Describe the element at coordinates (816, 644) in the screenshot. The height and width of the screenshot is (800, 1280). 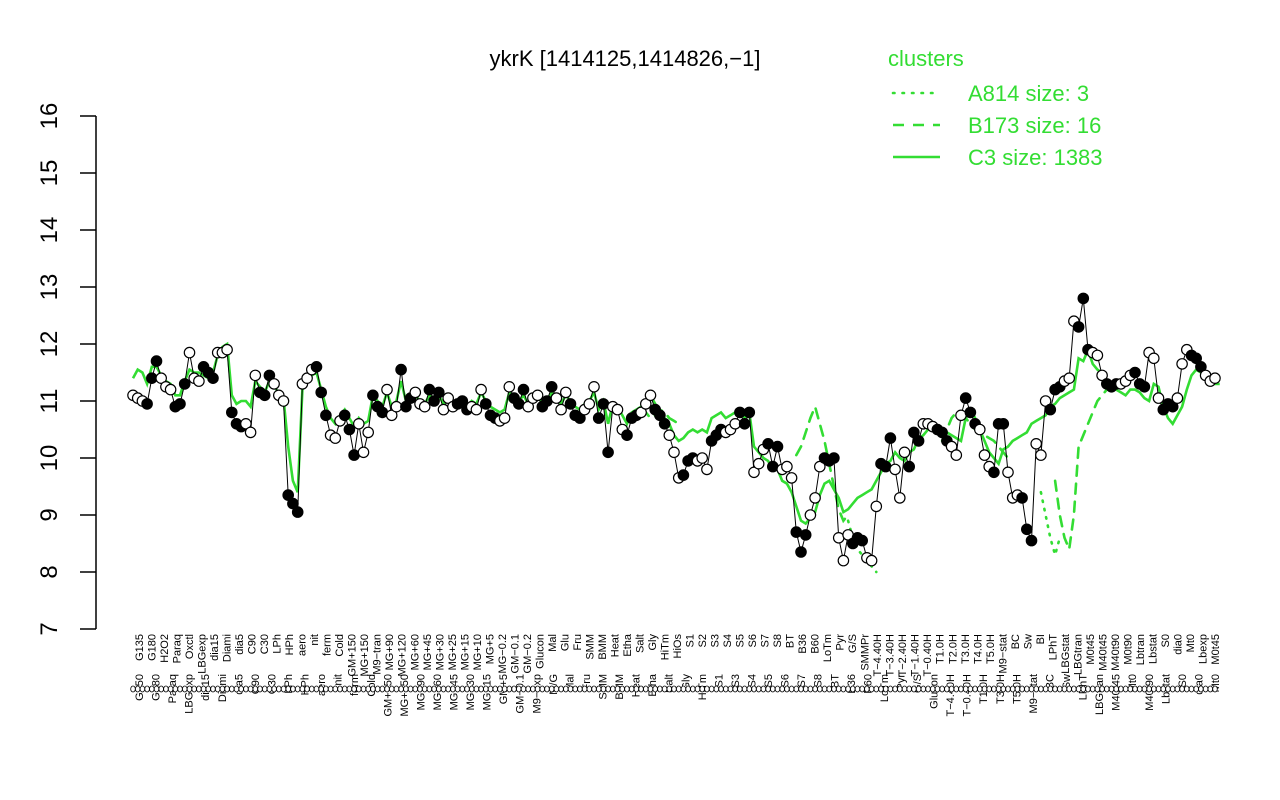
I see `x-tick-label: B60` at that location.